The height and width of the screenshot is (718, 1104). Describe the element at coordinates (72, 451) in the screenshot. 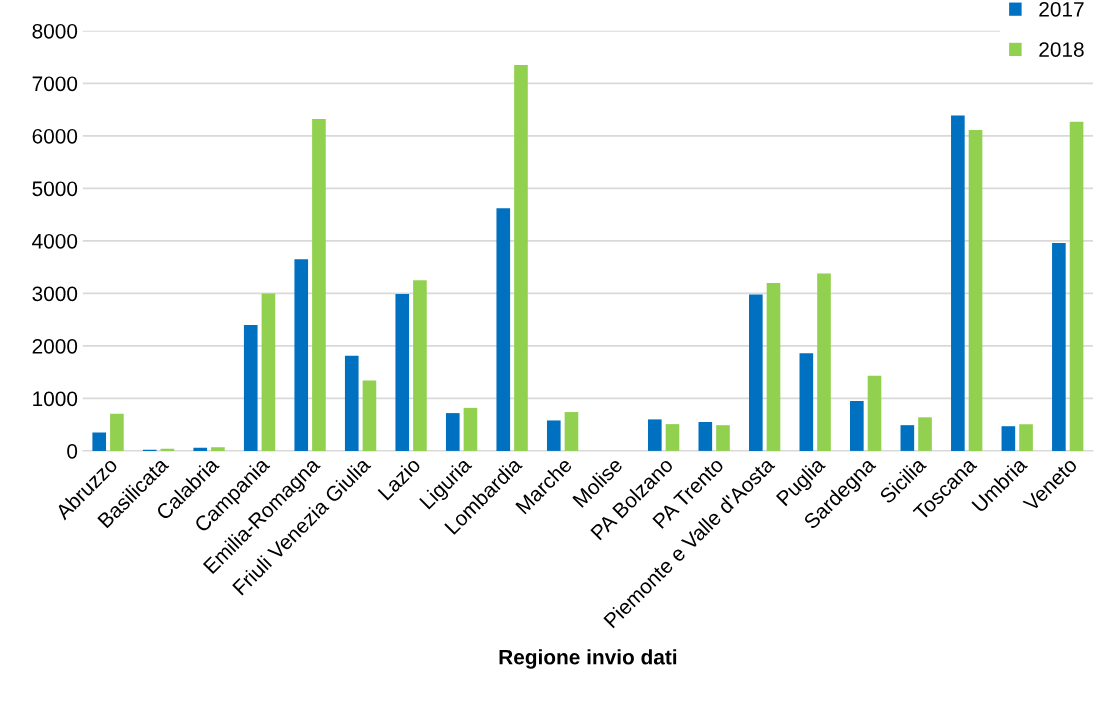

I see `y-tick-label: 0` at that location.